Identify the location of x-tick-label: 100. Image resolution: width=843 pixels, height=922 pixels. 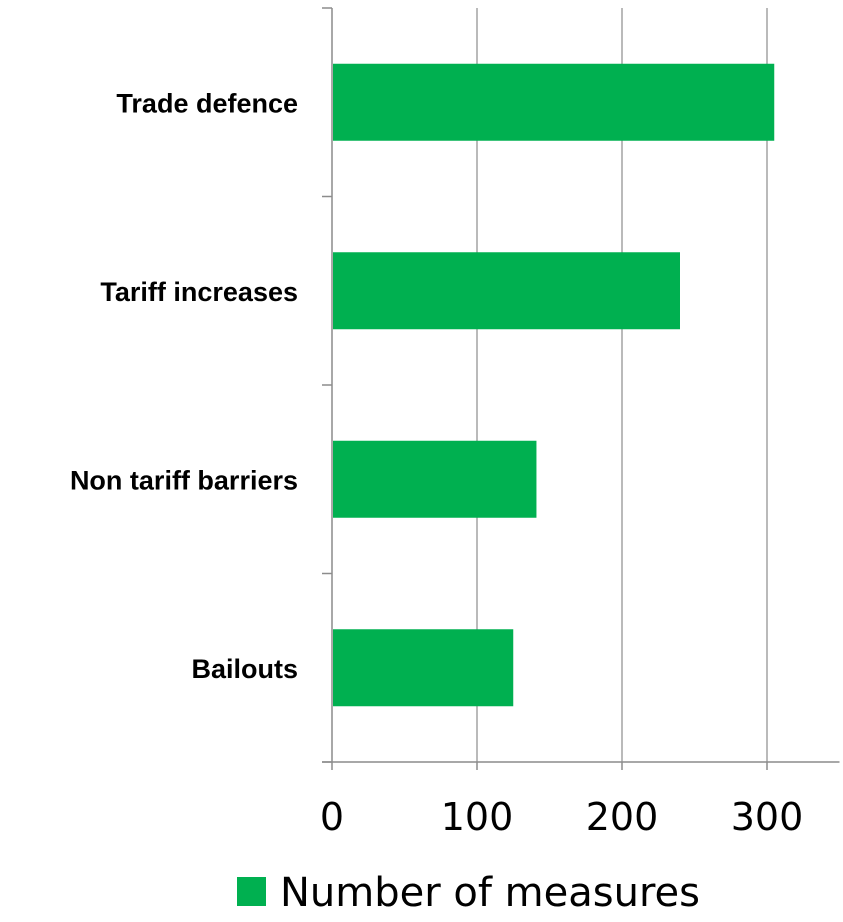
(477, 817).